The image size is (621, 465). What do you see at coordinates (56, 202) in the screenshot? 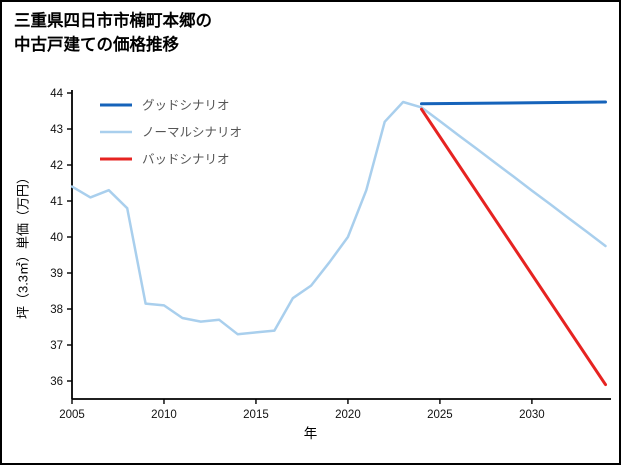
I see `y-tick-label: 41` at bounding box center [56, 202].